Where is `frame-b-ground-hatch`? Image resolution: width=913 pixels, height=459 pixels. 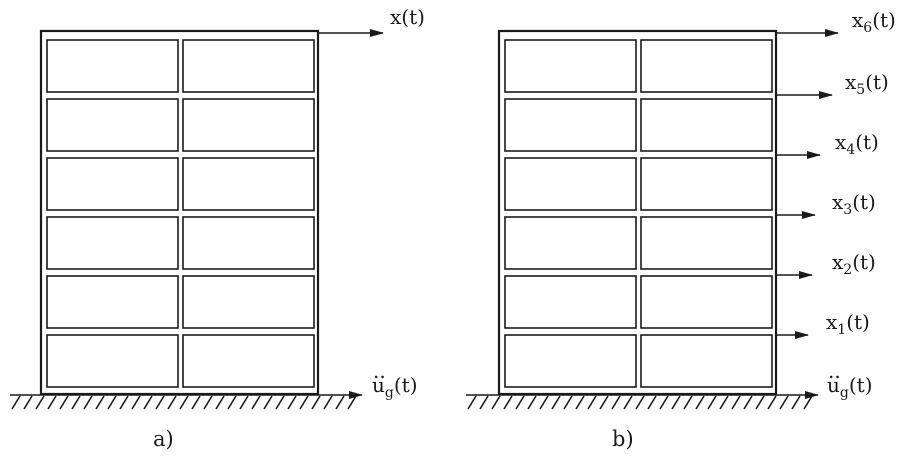
frame-b-ground-hatch is located at coordinates (640, 402).